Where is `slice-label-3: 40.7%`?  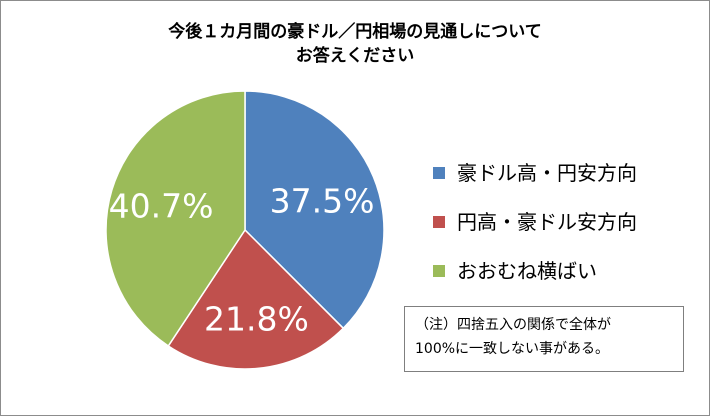 slice-label-3: 40.7% is located at coordinates (161, 206).